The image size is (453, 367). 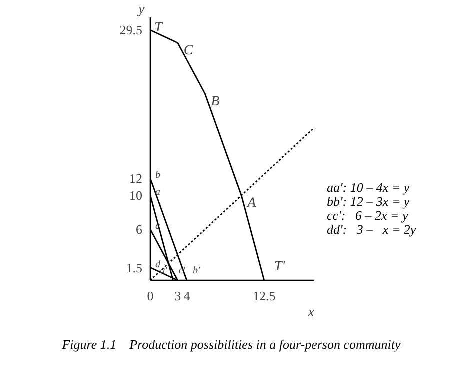 What do you see at coordinates (368, 187) in the screenshot?
I see `text: aa': 10 – 4x = y` at bounding box center [368, 187].